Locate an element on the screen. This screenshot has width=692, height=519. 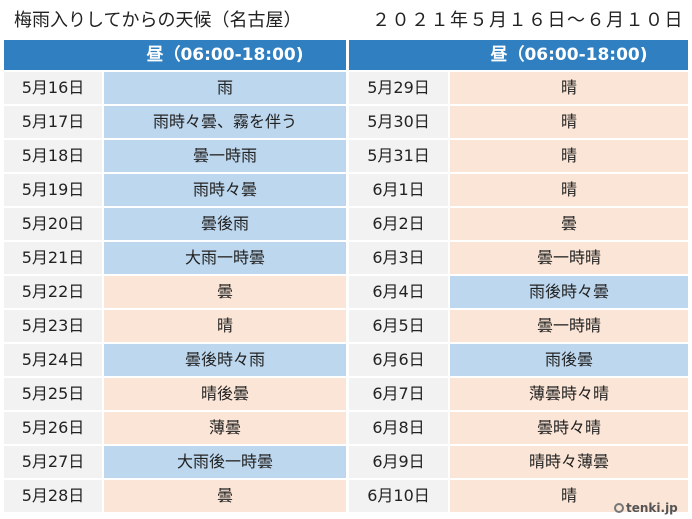
table-row: 6月9日 晴時々薄曇 is located at coordinates (346, 462).